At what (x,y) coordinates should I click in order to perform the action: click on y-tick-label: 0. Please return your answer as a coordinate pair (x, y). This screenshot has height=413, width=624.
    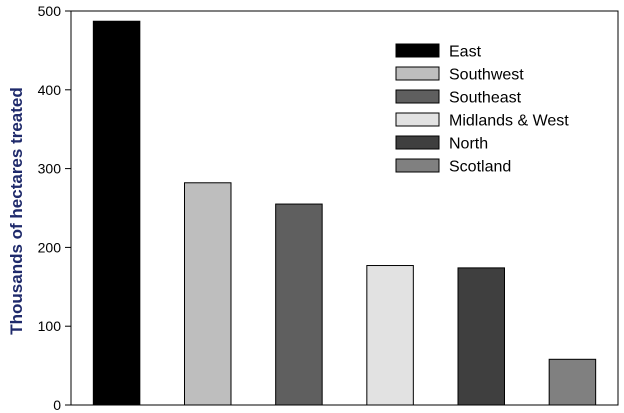
    Looking at the image, I should click on (57, 405).